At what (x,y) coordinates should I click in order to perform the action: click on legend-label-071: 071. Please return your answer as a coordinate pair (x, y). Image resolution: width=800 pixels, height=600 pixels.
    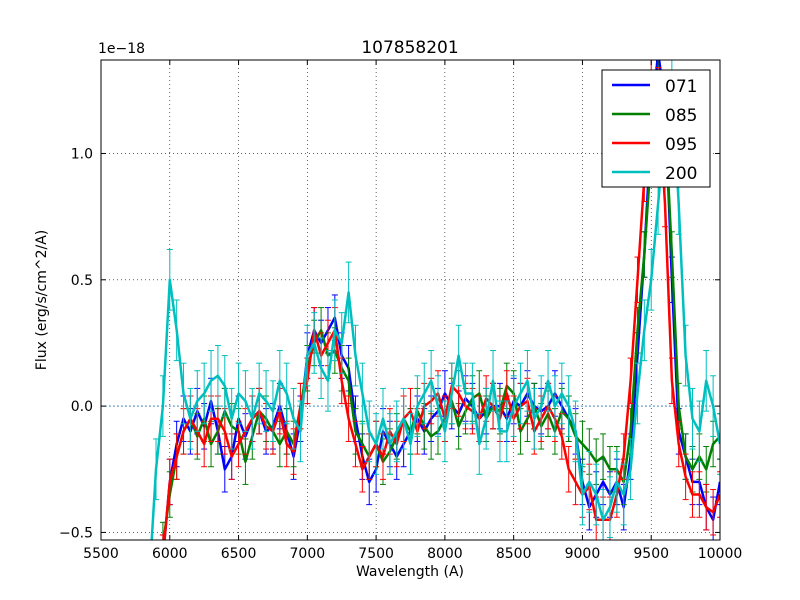
    Looking at the image, I should click on (681, 87).